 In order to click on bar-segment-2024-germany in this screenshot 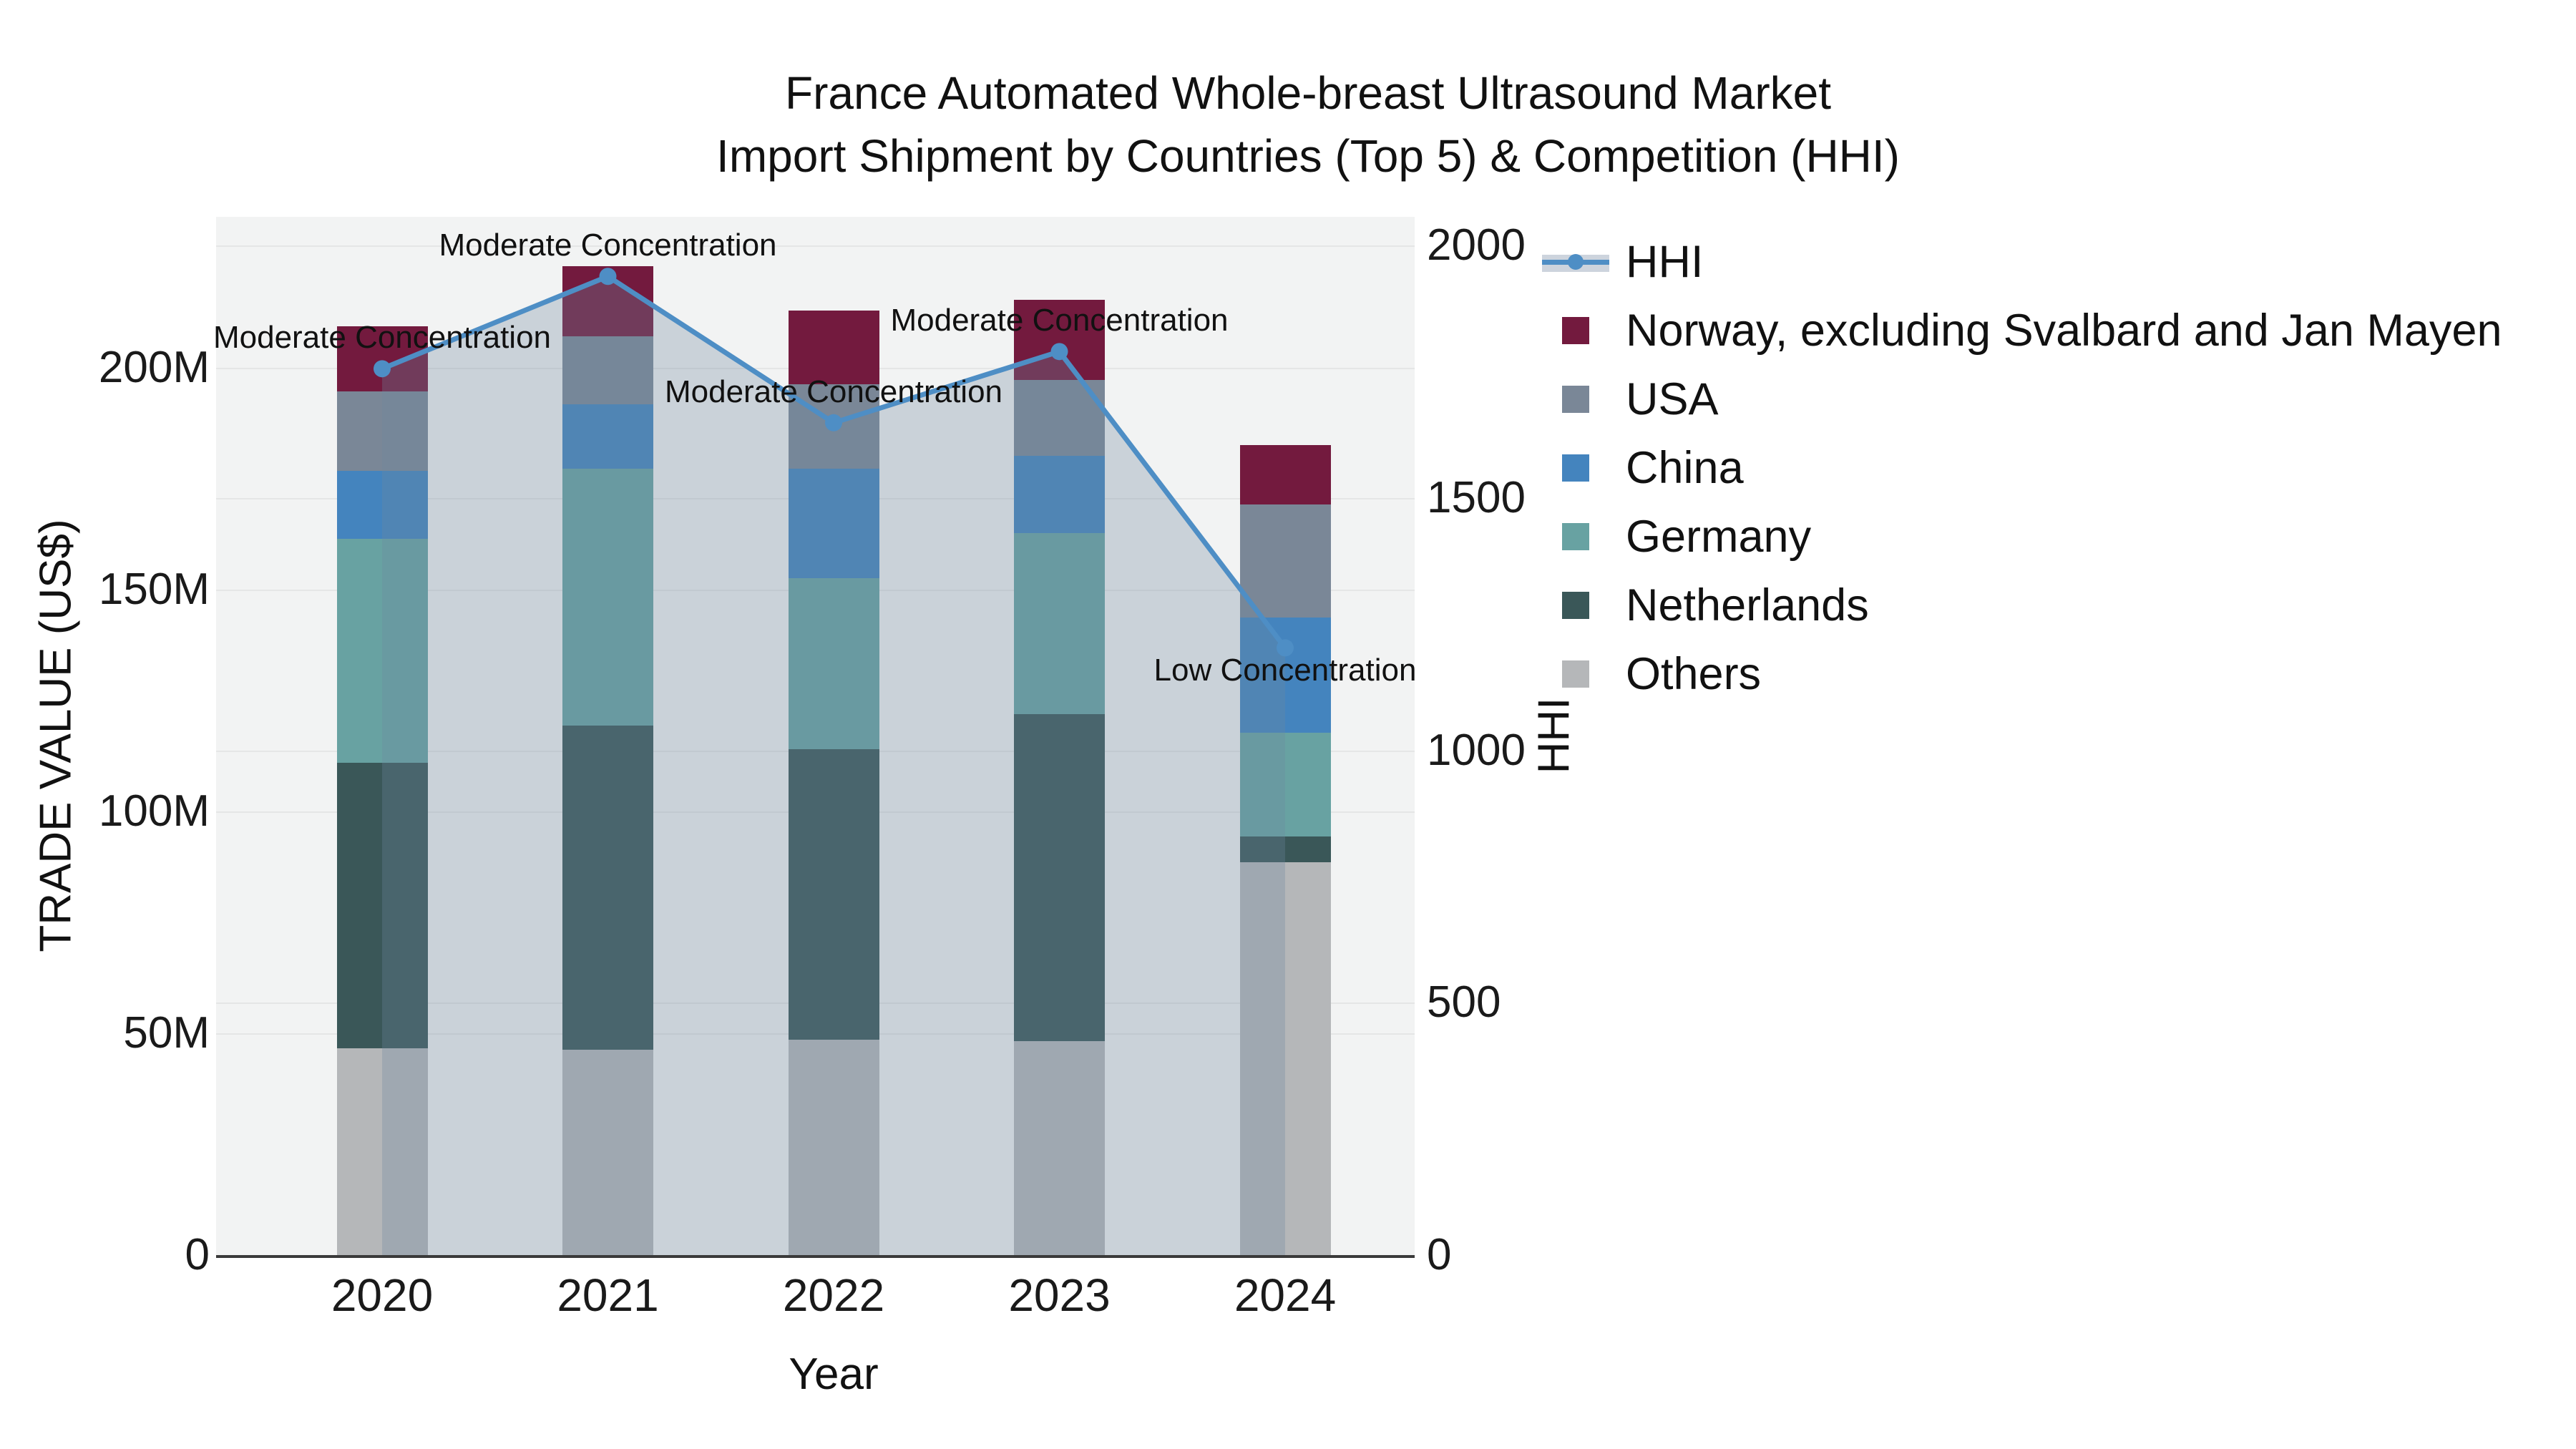, I will do `click(1285, 784)`.